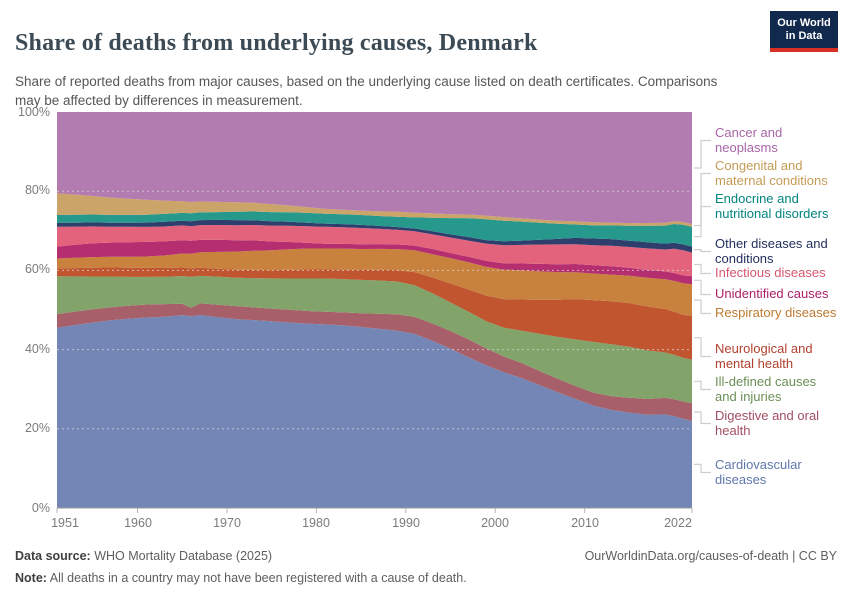 Image resolution: width=850 pixels, height=600 pixels. Describe the element at coordinates (749, 140) in the screenshot. I see `legend-item-cancer: Cancer and neoplasms` at that location.